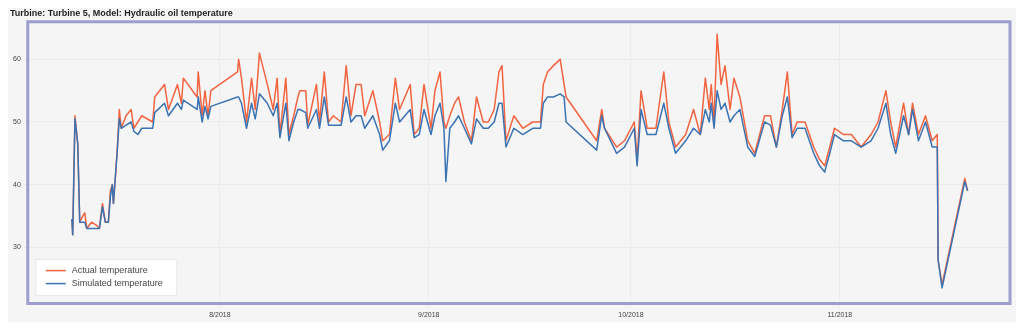  Describe the element at coordinates (109, 270) in the screenshot. I see `legend-label: Actual temperature` at that location.